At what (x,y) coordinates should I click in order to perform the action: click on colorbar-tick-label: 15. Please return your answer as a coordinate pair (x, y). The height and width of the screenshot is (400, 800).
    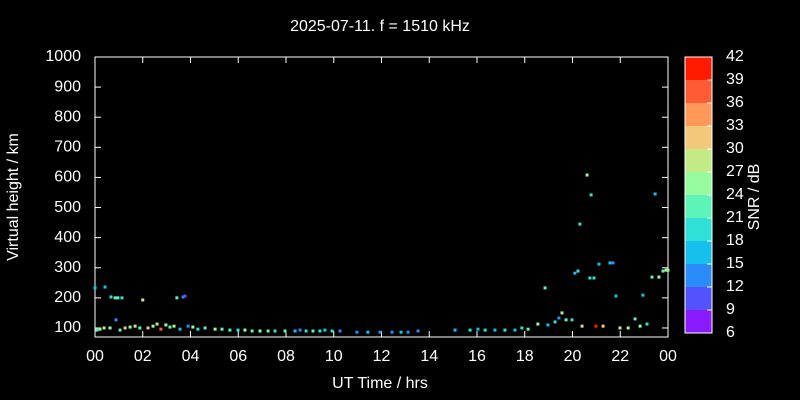
    Looking at the image, I should click on (735, 263).